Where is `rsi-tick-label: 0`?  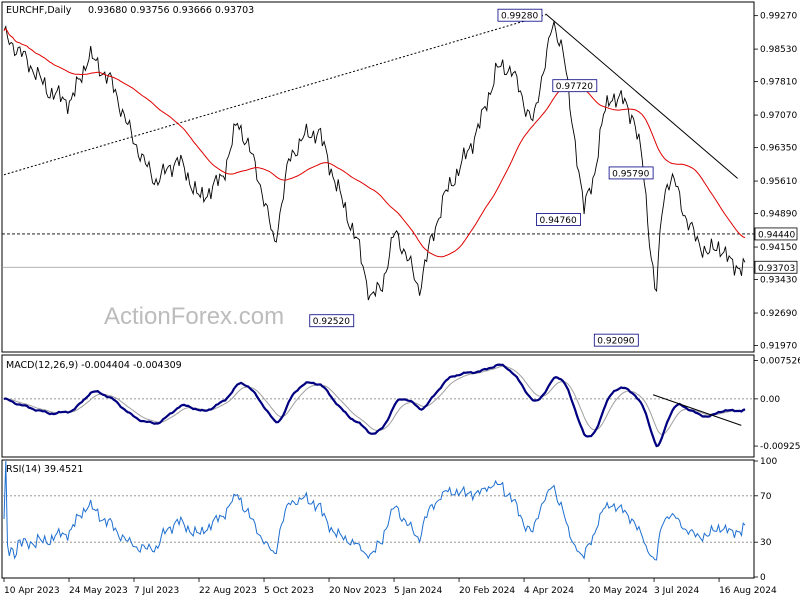 rsi-tick-label: 0 is located at coordinates (763, 578).